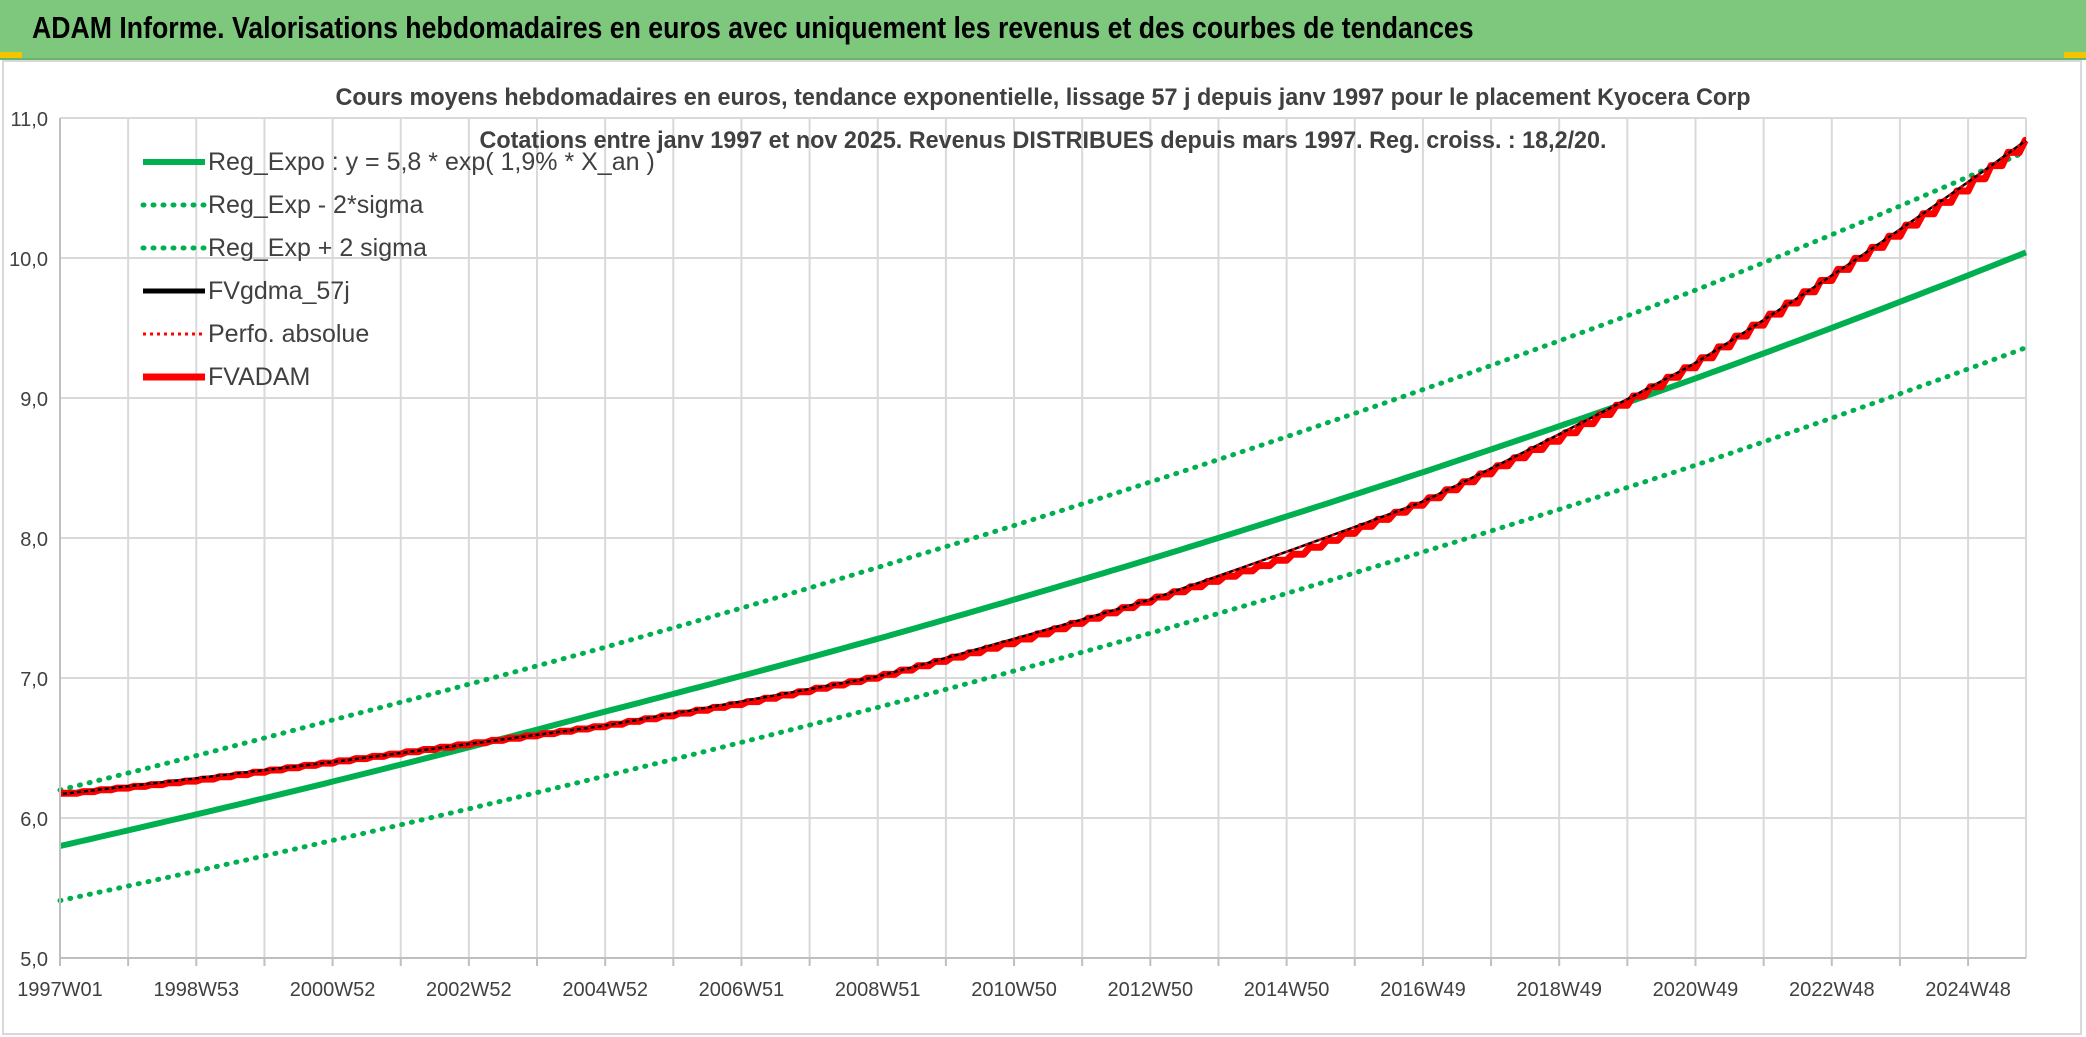 This screenshot has width=2086, height=1037. What do you see at coordinates (1151, 990) in the screenshot?
I see `x-tick-label: 2012W50` at bounding box center [1151, 990].